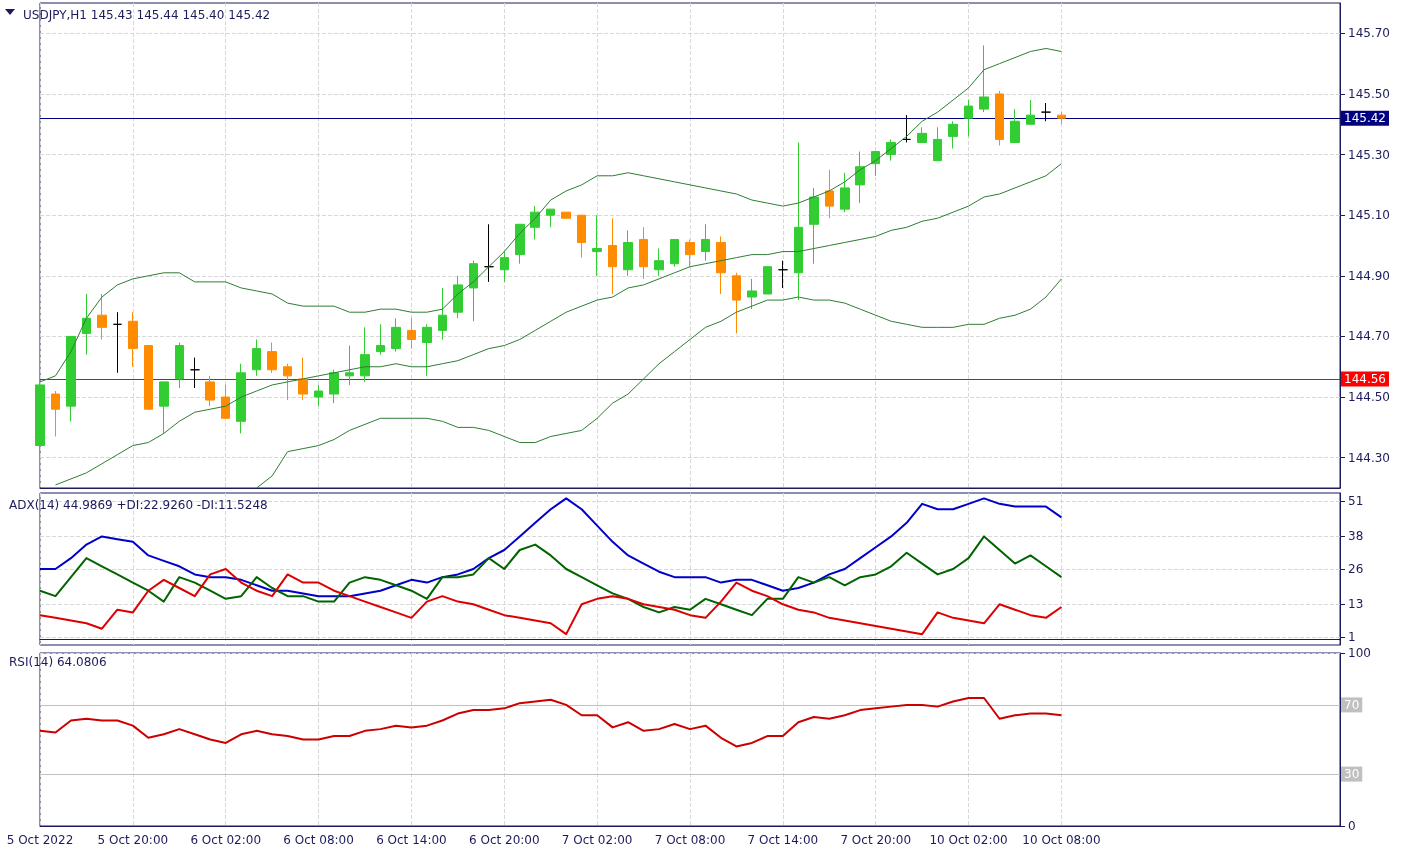 The width and height of the screenshot is (1405, 852). What do you see at coordinates (504, 840) in the screenshot?
I see `x-tick-label: 6 Oct 20:00` at bounding box center [504, 840].